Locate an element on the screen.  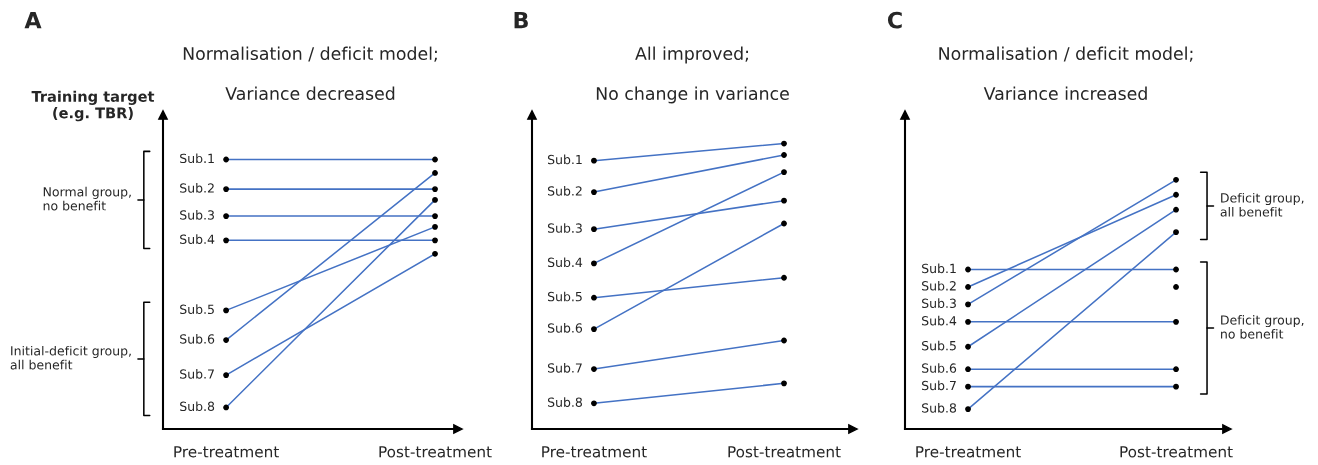
text: B is located at coordinates (521, 20).